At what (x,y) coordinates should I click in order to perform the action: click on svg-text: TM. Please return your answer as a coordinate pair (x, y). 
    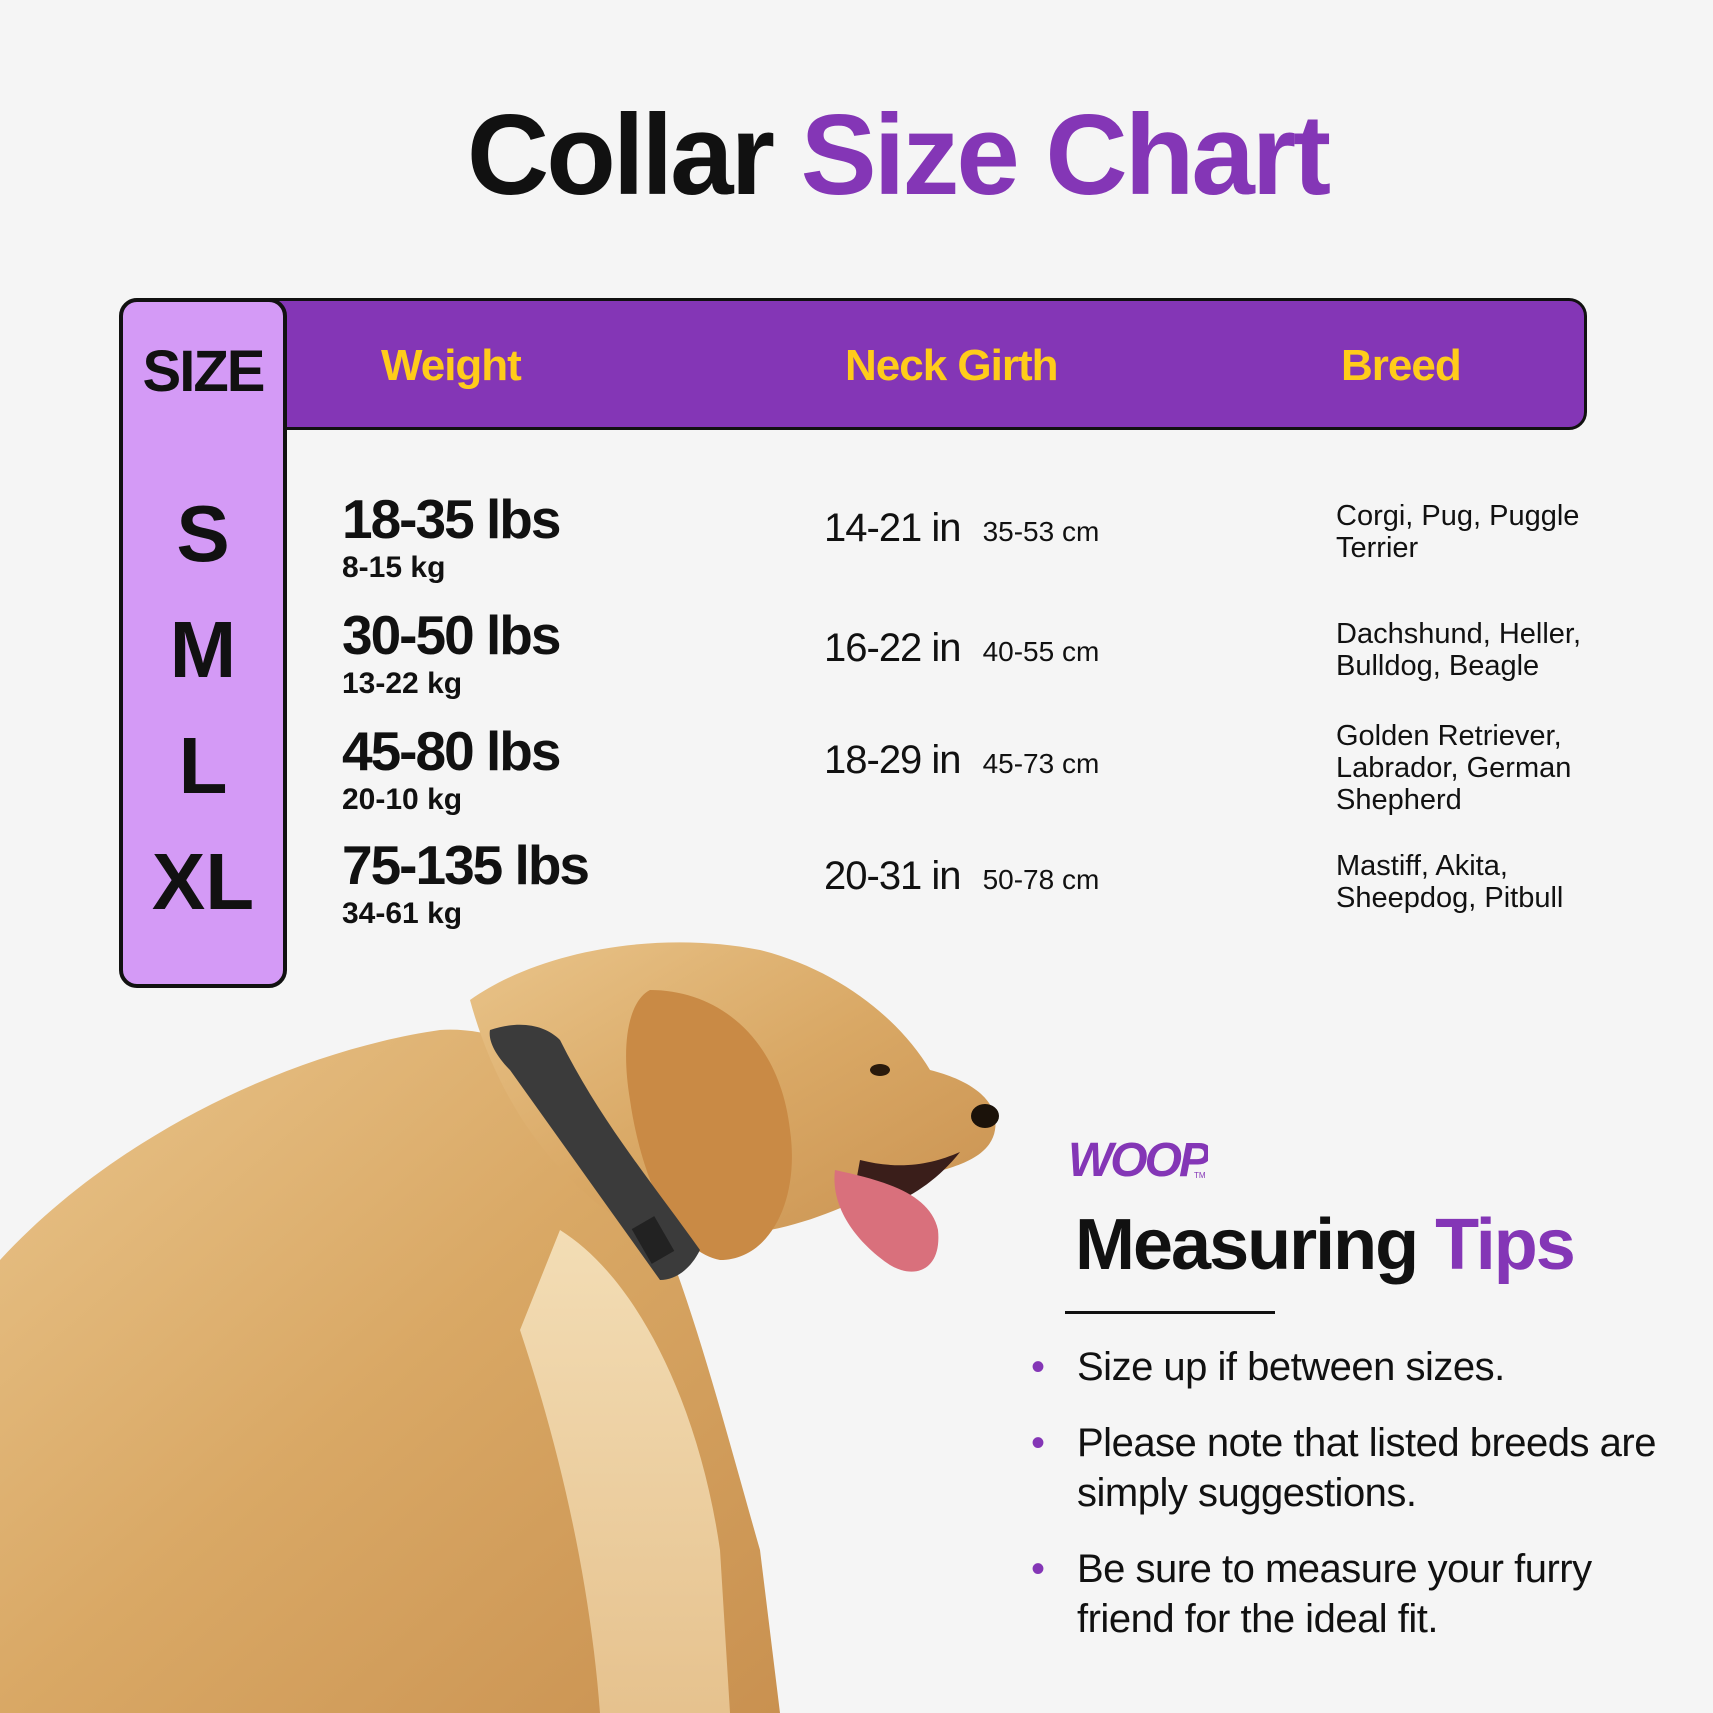
    Looking at the image, I should click on (1200, 1175).